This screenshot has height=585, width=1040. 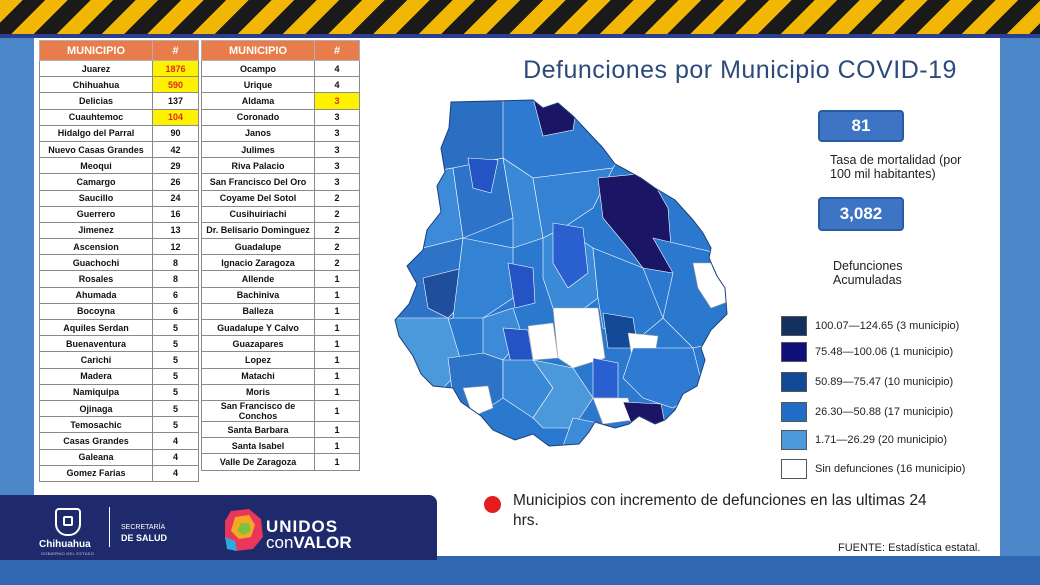 What do you see at coordinates (175, 85) in the screenshot?
I see `death-count: 590` at bounding box center [175, 85].